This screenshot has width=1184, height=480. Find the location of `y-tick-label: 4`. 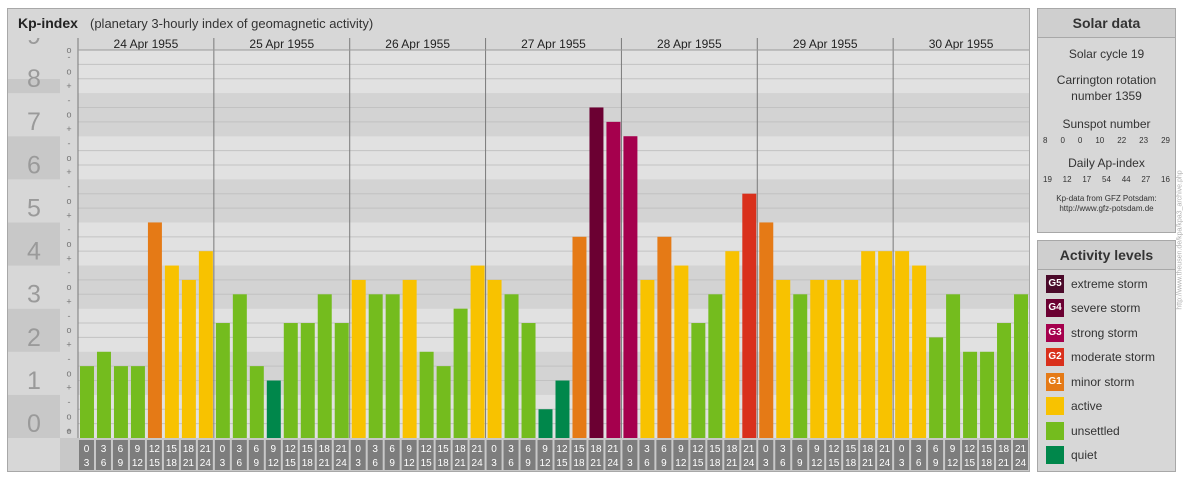

y-tick-label: 4 is located at coordinates (34, 252).